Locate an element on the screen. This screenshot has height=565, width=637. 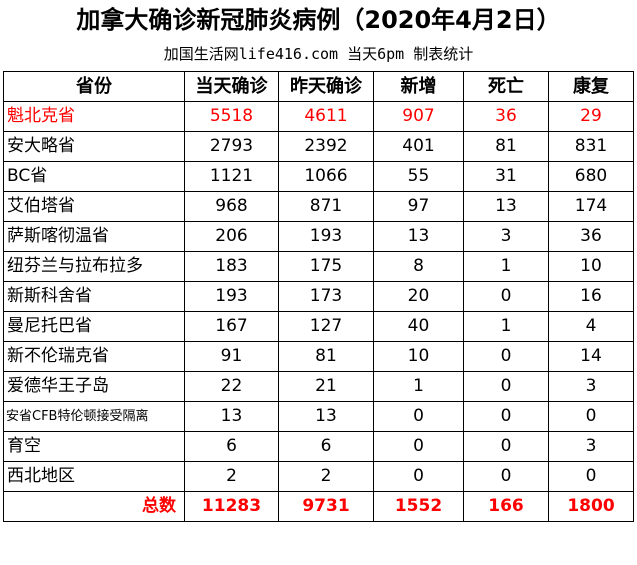
table-row: 西北地区 2 2 0 0 0 is located at coordinates (318, 476).